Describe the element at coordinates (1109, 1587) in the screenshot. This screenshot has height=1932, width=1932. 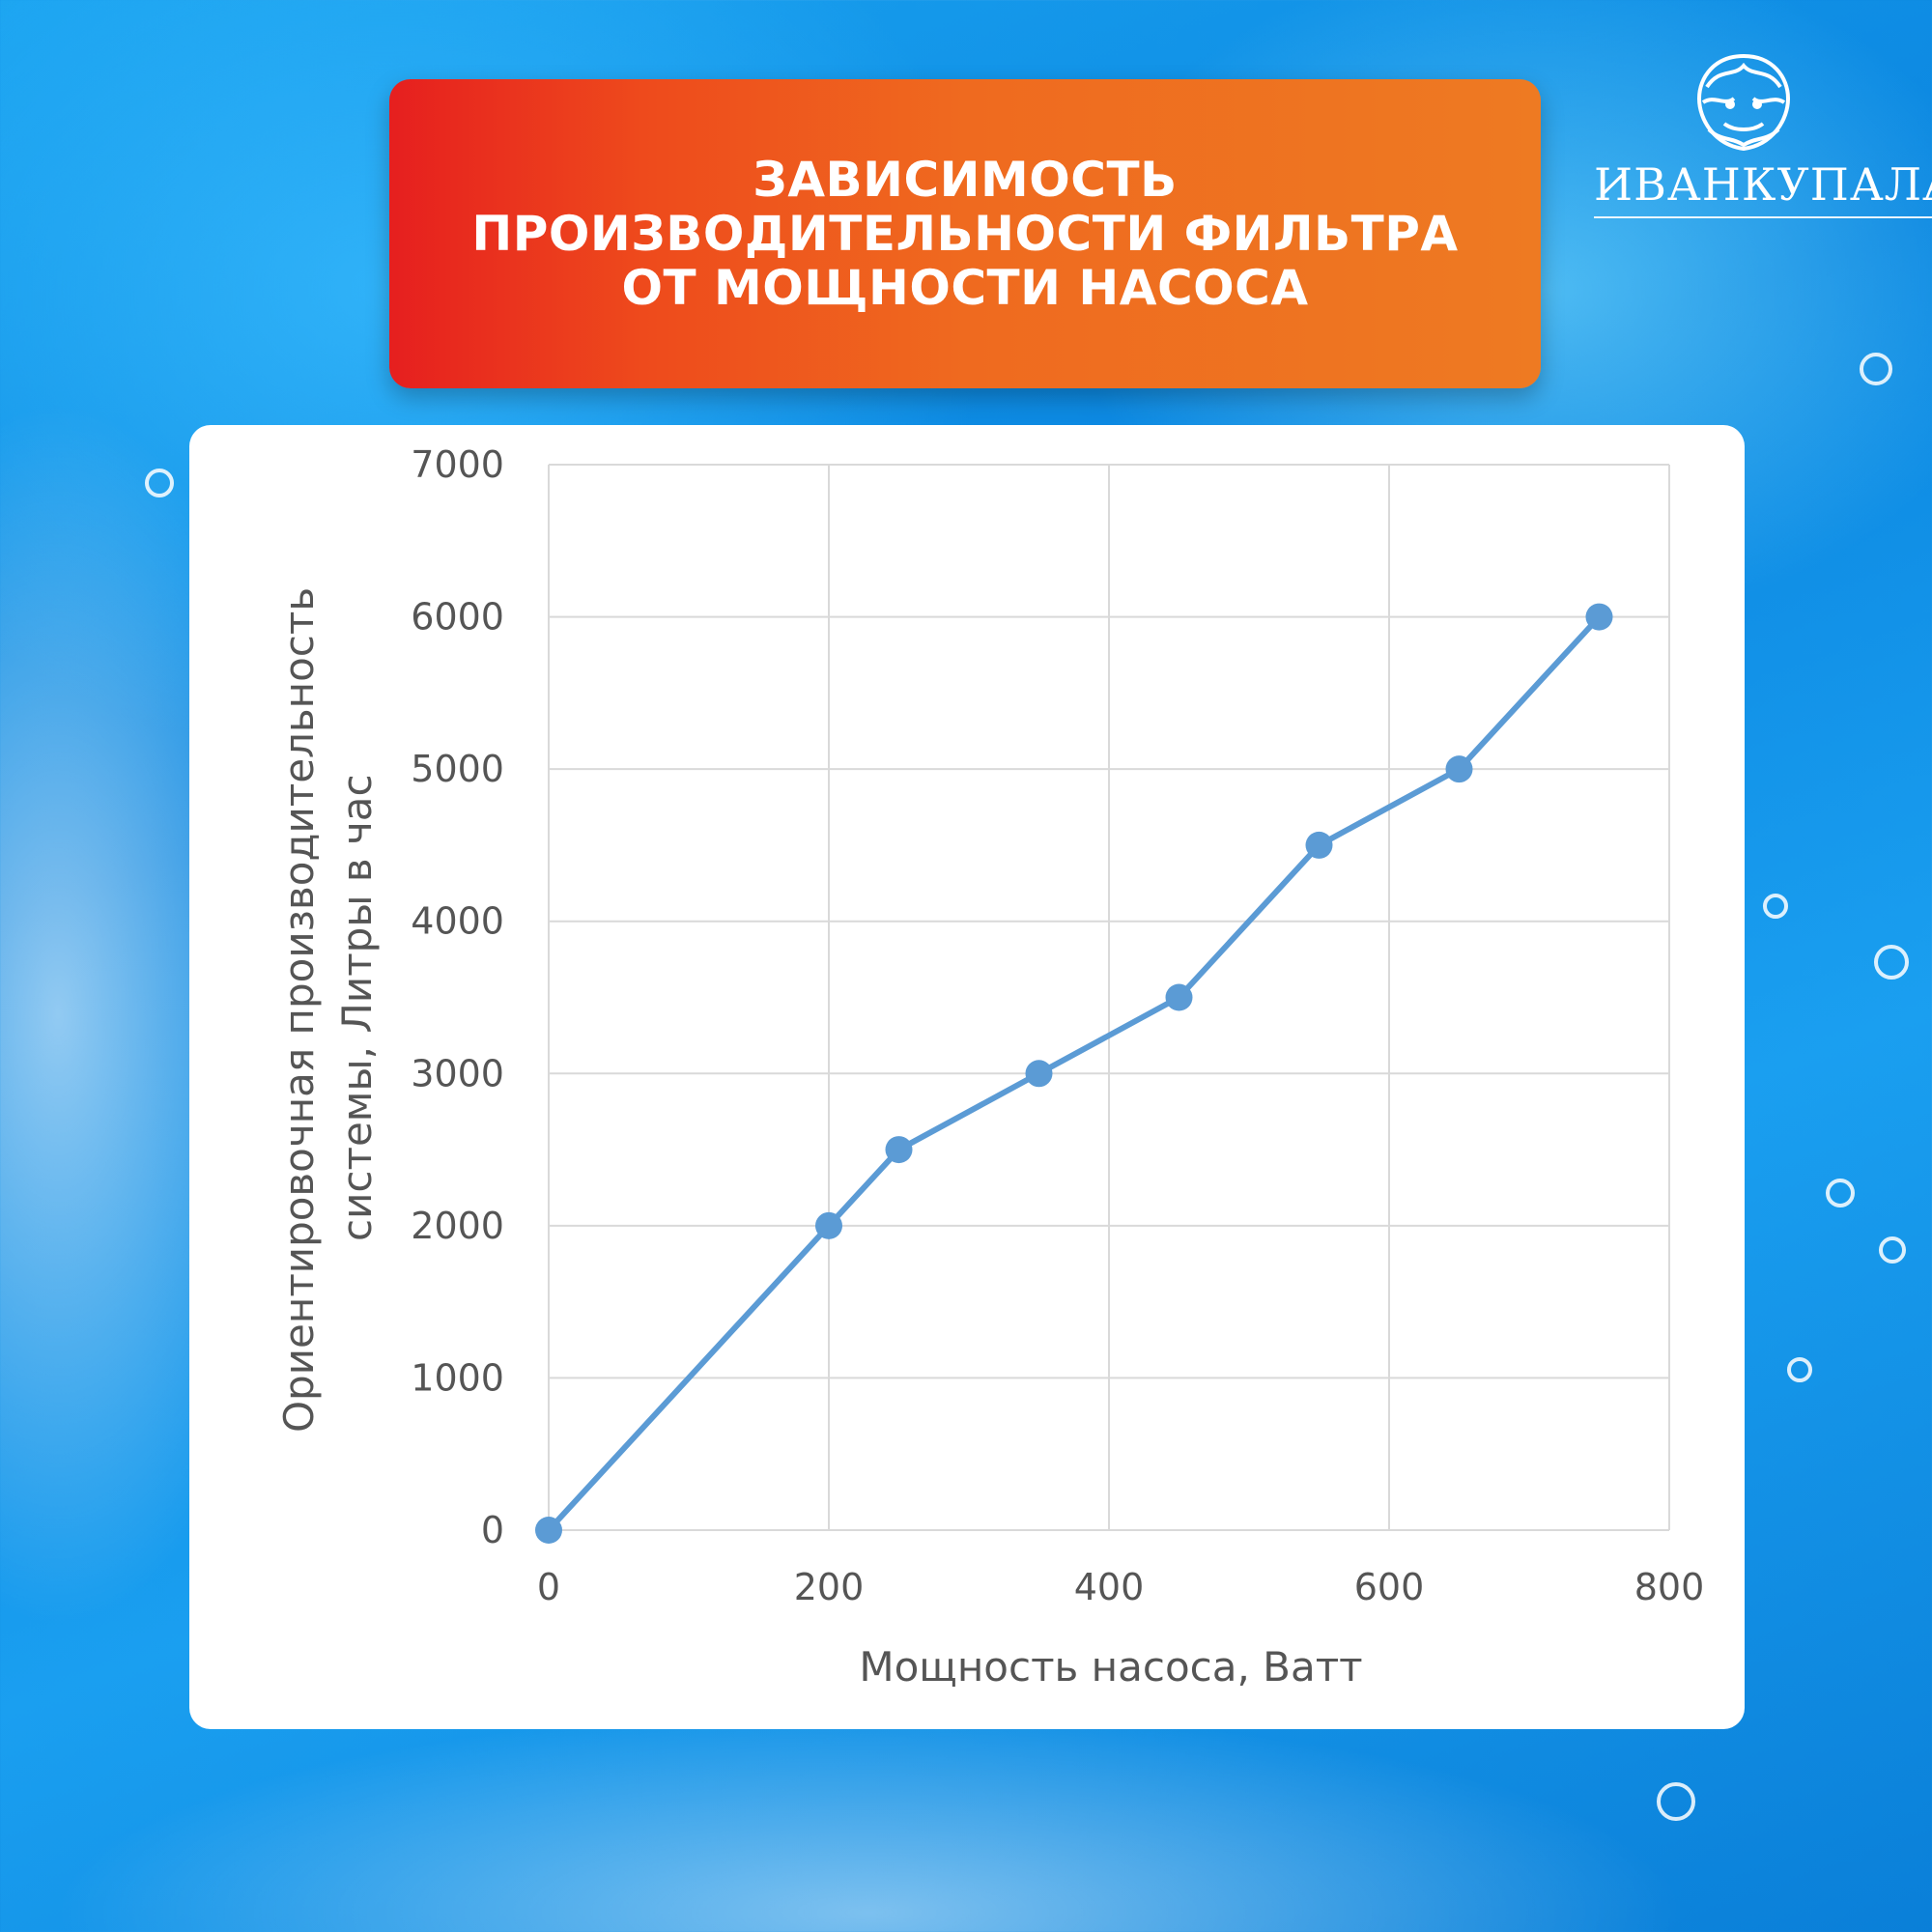
I see `x-tick-label: 400` at that location.